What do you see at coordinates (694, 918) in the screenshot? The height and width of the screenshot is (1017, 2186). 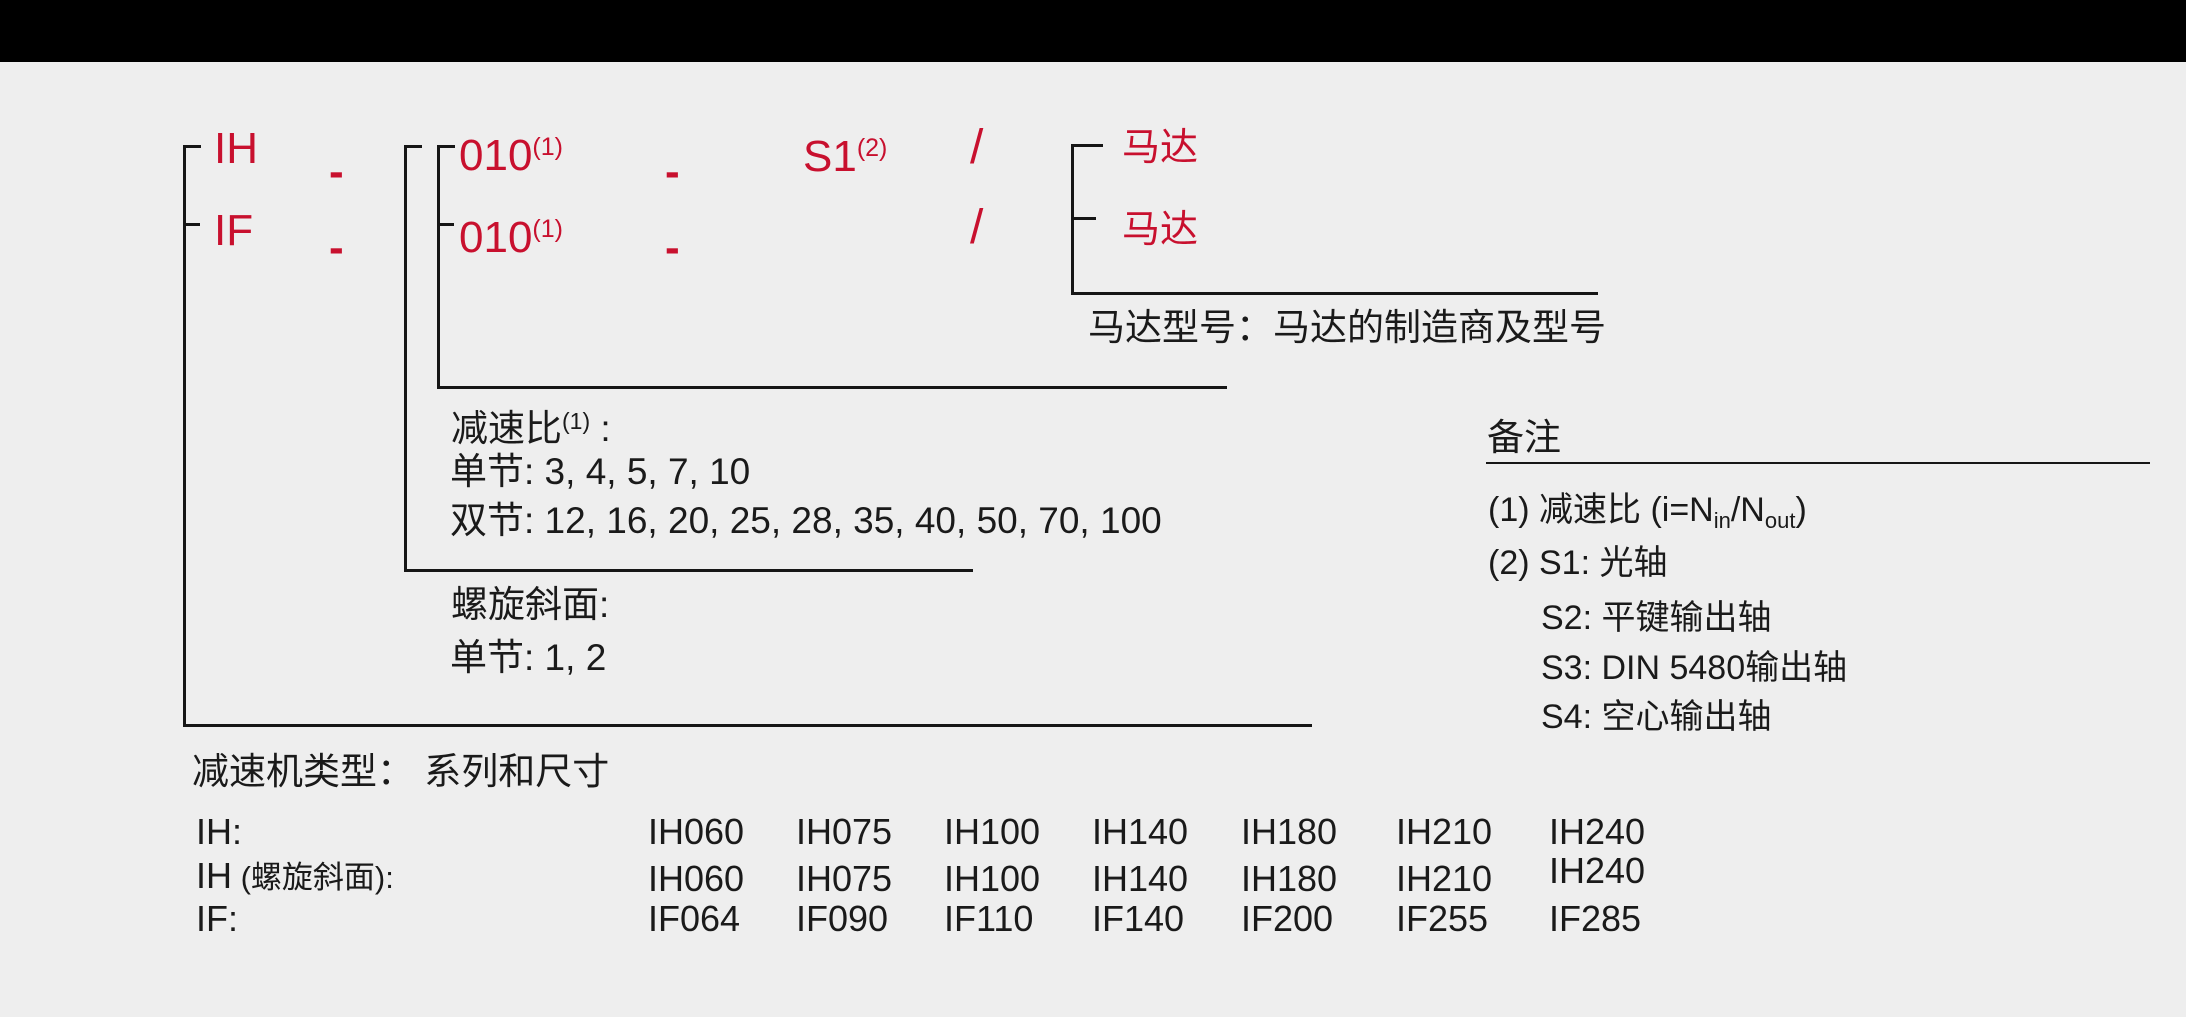 I see `table-cell: IF064` at bounding box center [694, 918].